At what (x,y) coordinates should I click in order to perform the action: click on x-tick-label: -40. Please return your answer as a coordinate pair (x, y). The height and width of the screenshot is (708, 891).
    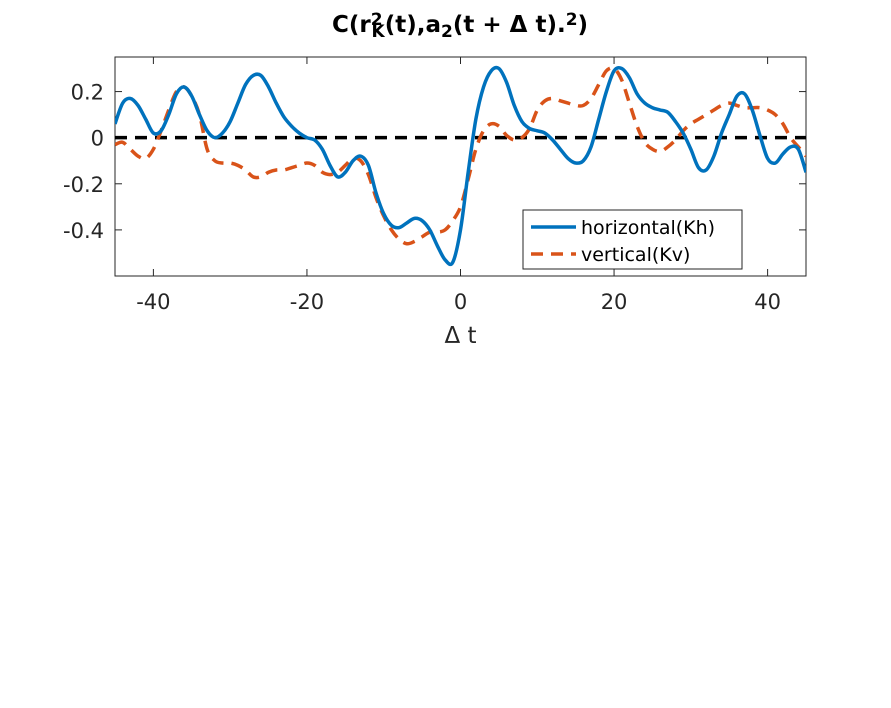
    Looking at the image, I should click on (153, 302).